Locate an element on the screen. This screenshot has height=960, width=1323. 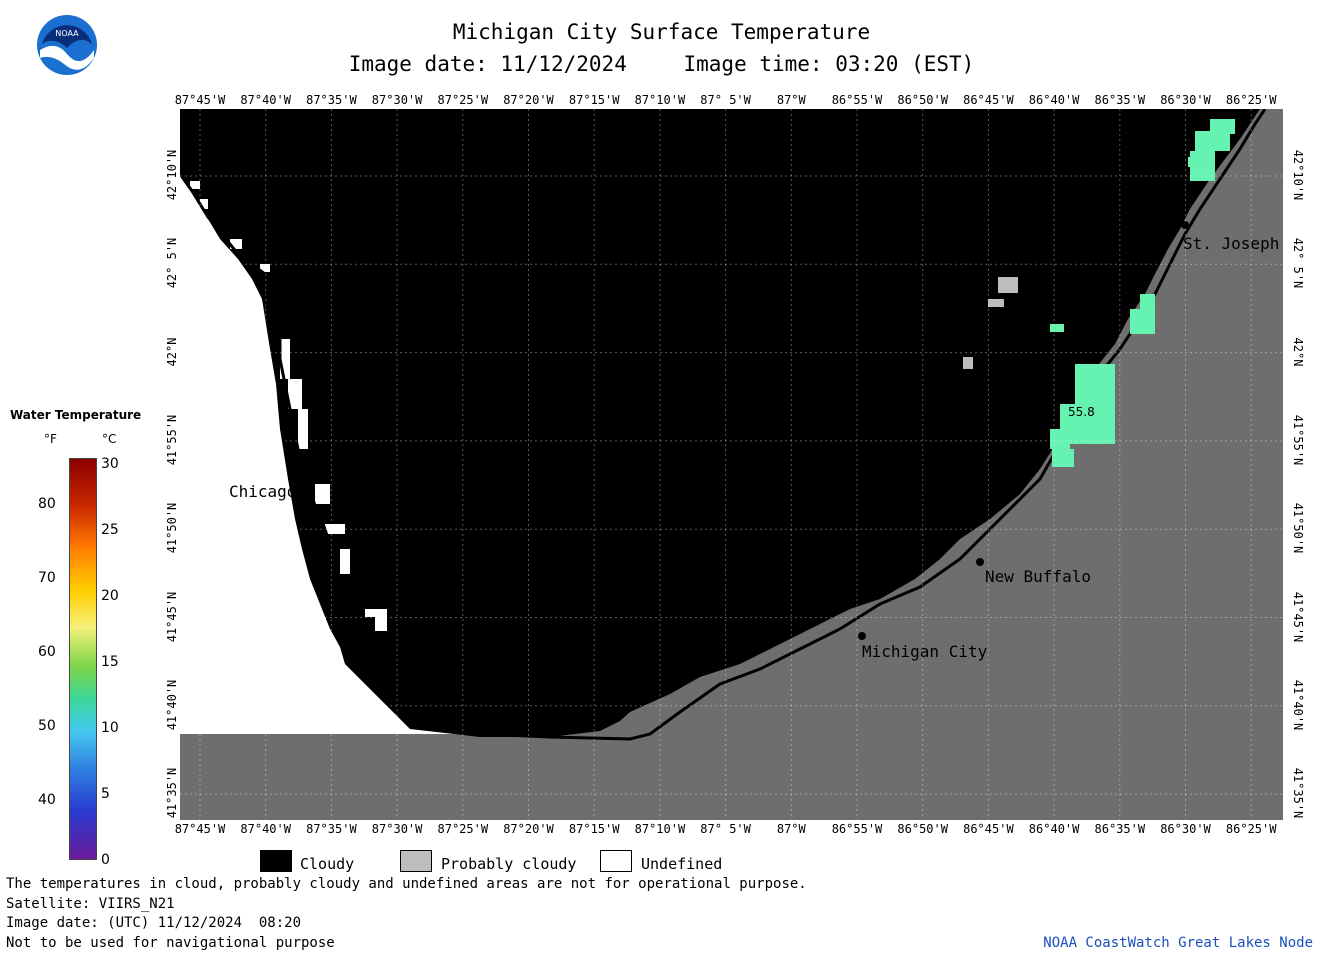
celsius-tick: 30 is located at coordinates (110, 464).